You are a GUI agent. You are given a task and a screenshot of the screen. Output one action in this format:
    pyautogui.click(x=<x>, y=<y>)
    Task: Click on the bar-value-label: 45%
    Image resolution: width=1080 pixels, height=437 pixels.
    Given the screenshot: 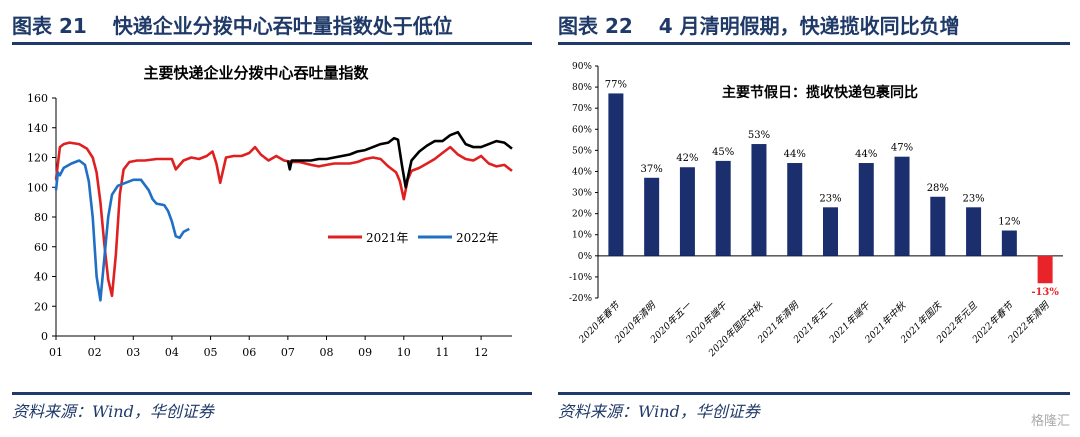 What is the action you would take?
    pyautogui.click(x=723, y=152)
    